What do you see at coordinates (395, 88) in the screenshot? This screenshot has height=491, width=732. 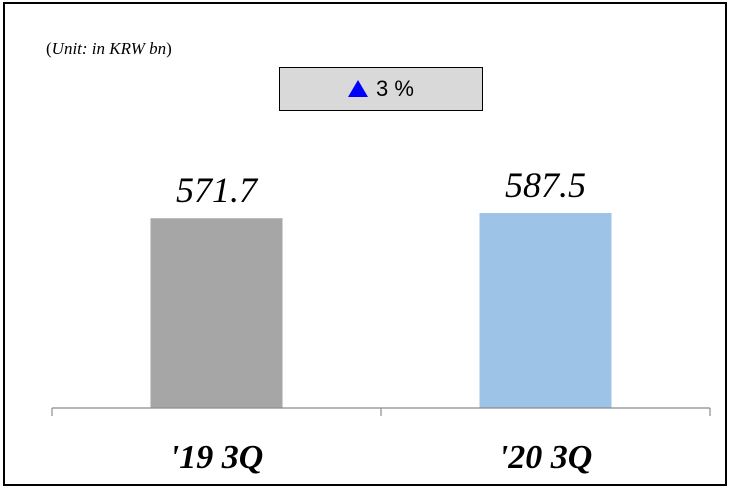 I see `growth-value: 3 %` at bounding box center [395, 88].